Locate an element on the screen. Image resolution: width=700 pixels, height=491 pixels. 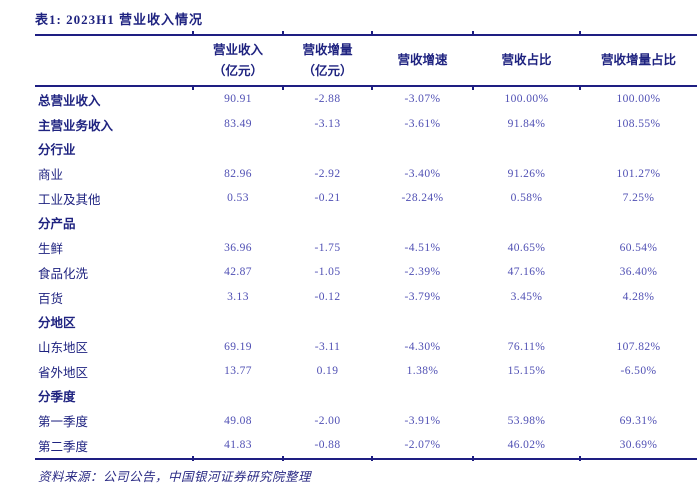
row-label: 工业及其他 is located at coordinates (69, 199).